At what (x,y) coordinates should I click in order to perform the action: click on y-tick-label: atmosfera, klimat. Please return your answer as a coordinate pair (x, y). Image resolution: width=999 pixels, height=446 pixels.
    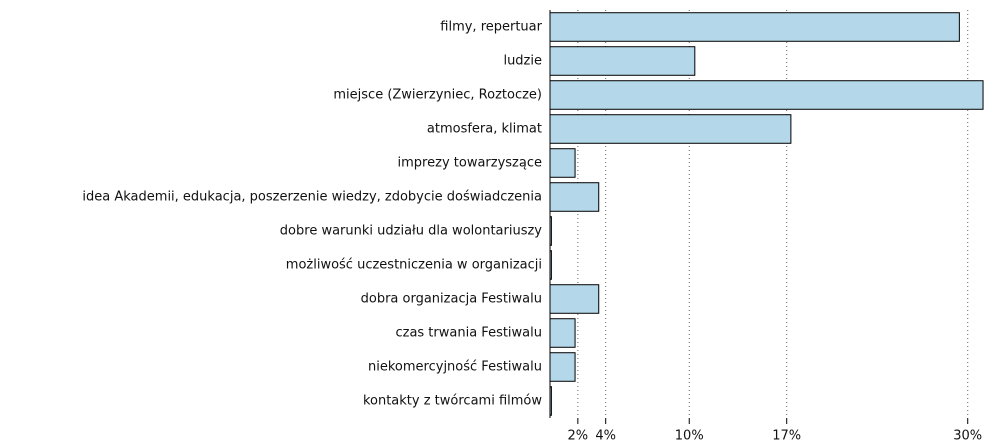
    Looking at the image, I should click on (484, 129).